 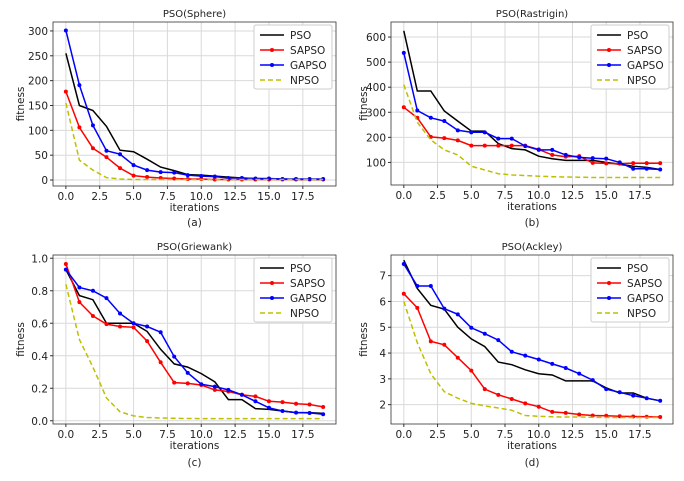 I want to click on legend-label: NPSO, so click(x=304, y=81).